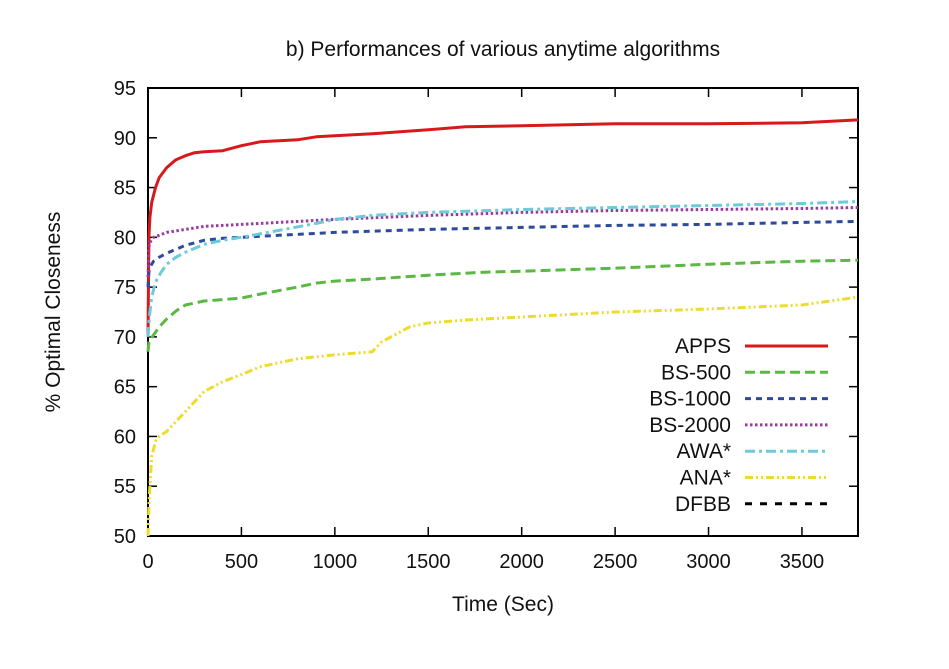  What do you see at coordinates (708, 562) in the screenshot?
I see `x-tick-label: 3000` at bounding box center [708, 562].